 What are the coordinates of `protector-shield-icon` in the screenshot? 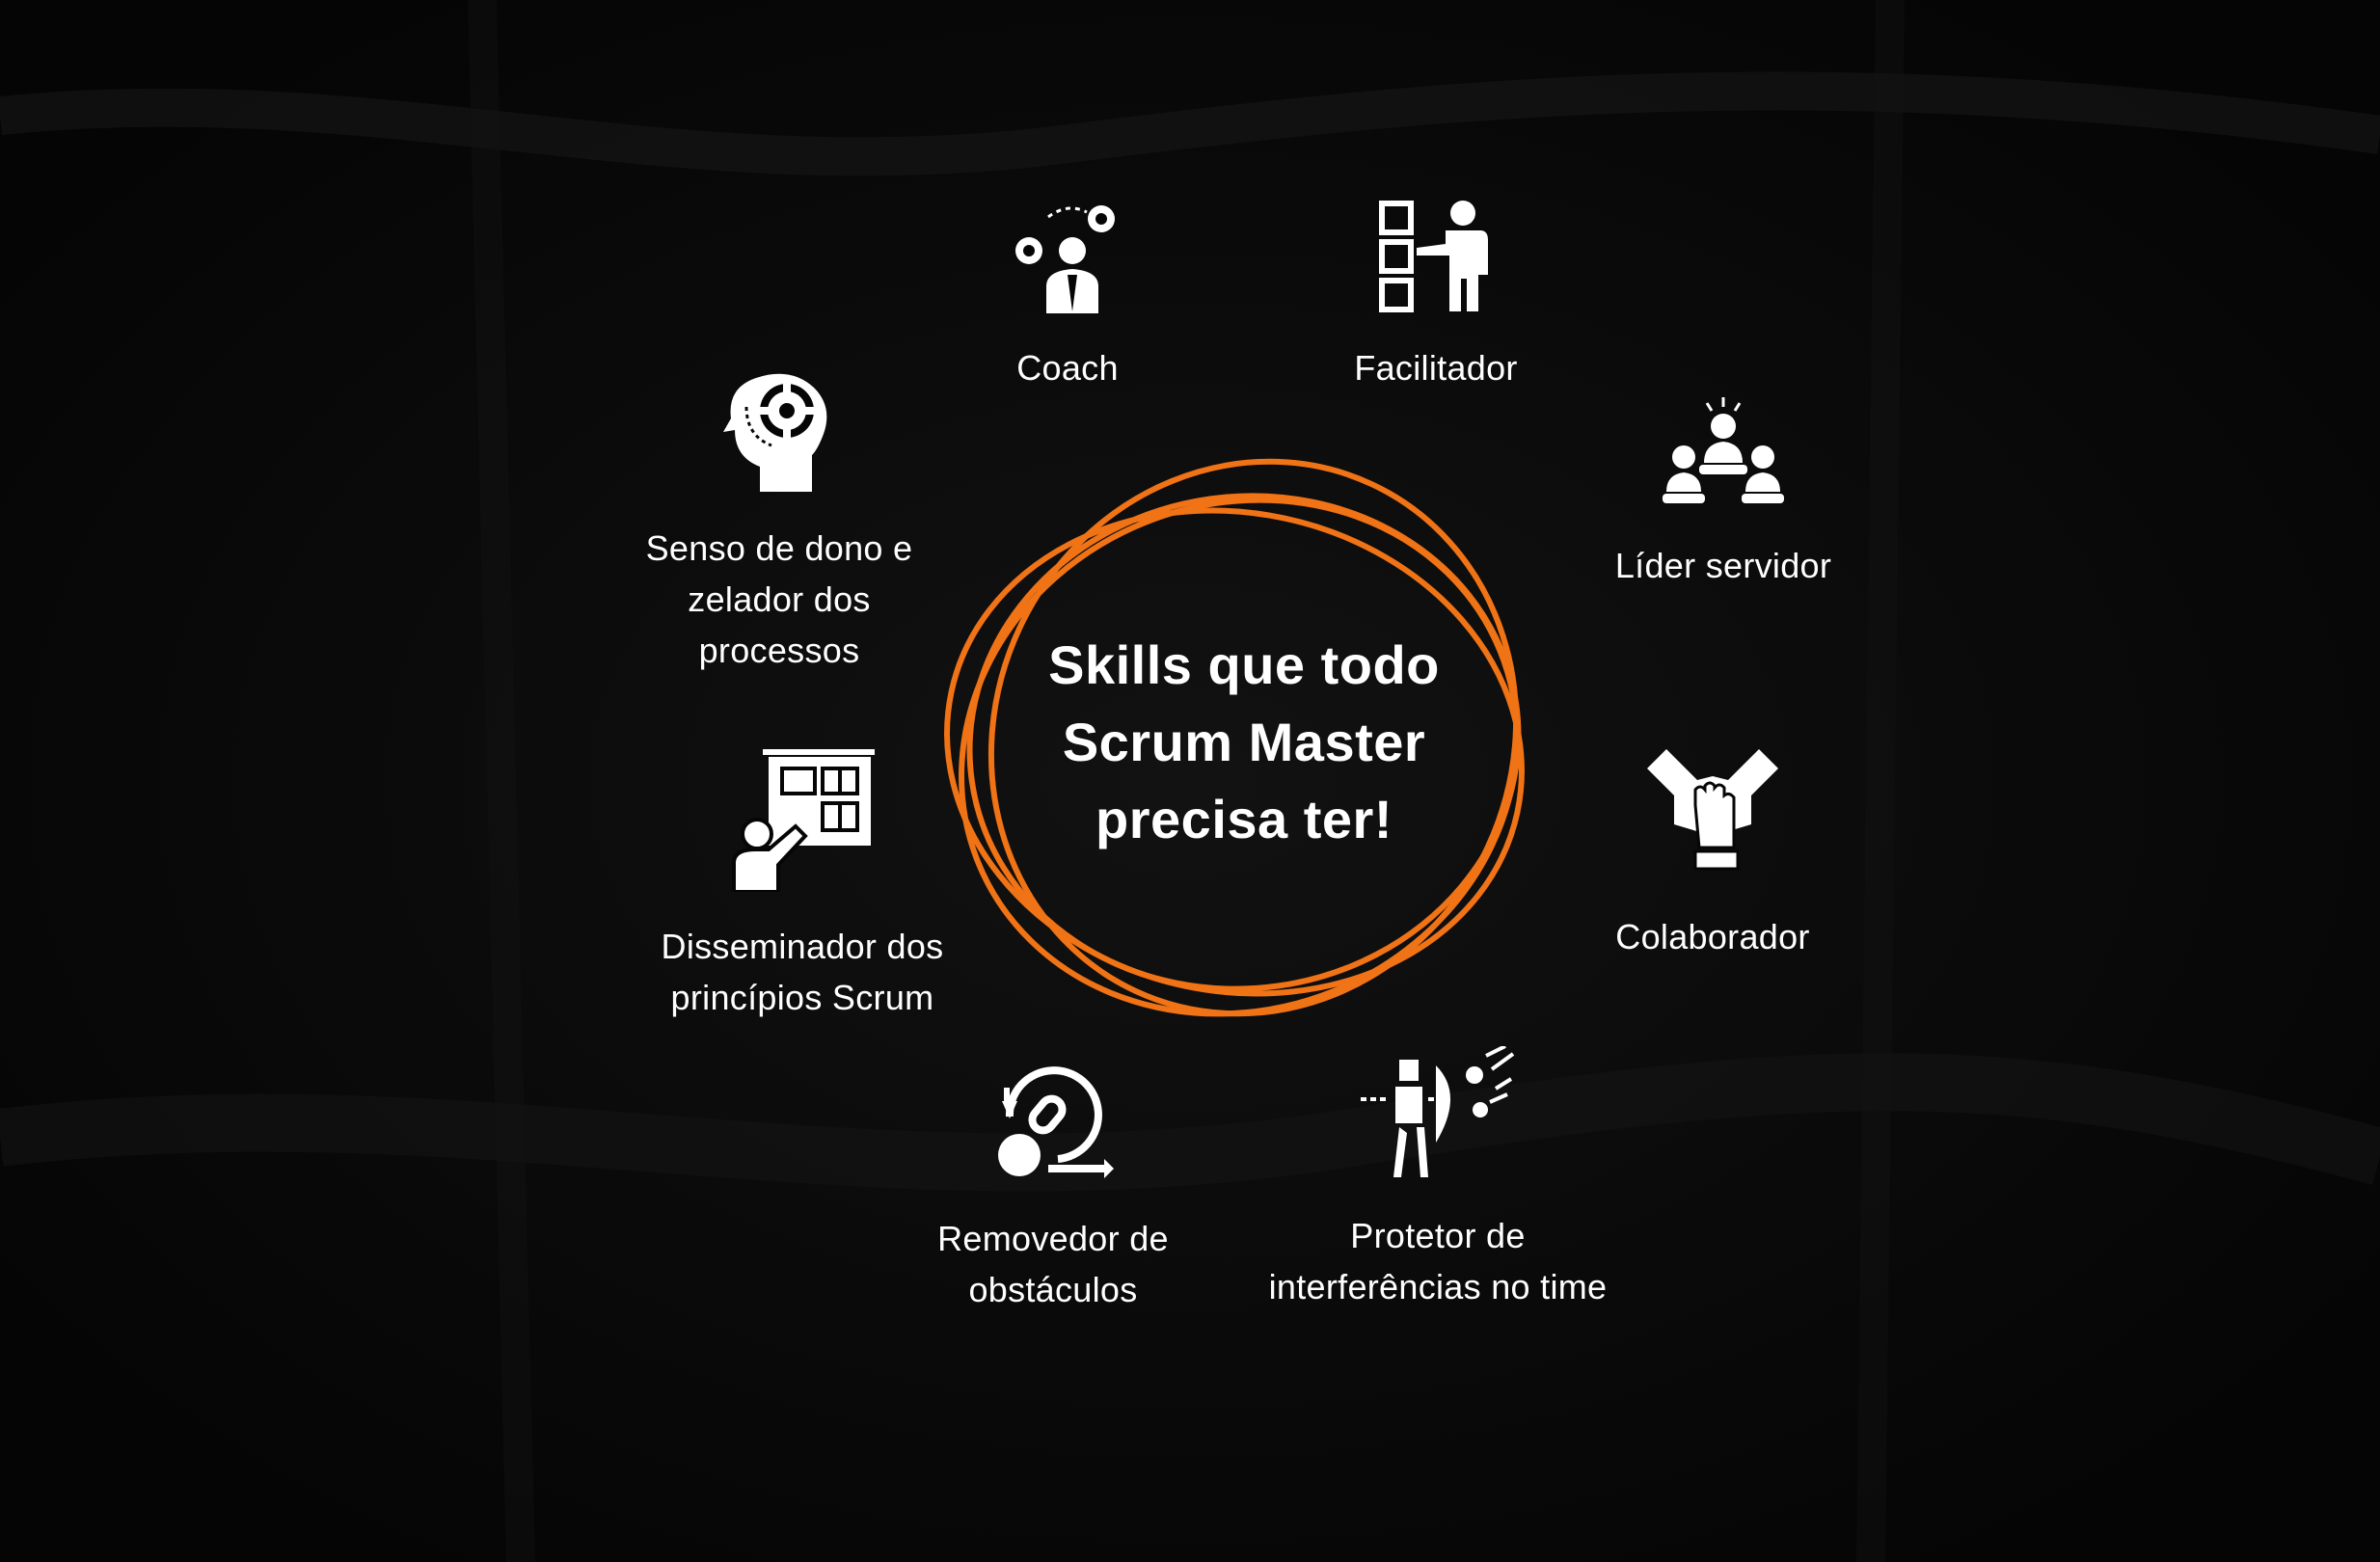 It's located at (1438, 1111).